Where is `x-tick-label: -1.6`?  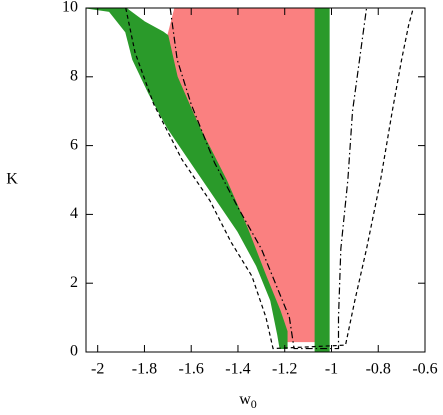 x-tick-label: -1.6 is located at coordinates (191, 369).